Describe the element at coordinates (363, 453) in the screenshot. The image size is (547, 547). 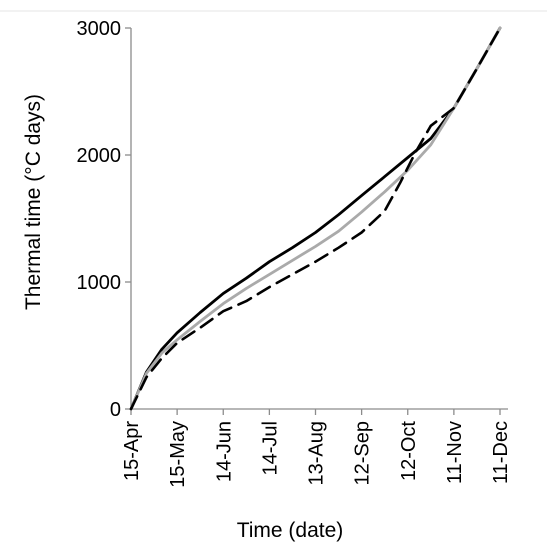
I see `x-tick-label: 12-Sep` at that location.